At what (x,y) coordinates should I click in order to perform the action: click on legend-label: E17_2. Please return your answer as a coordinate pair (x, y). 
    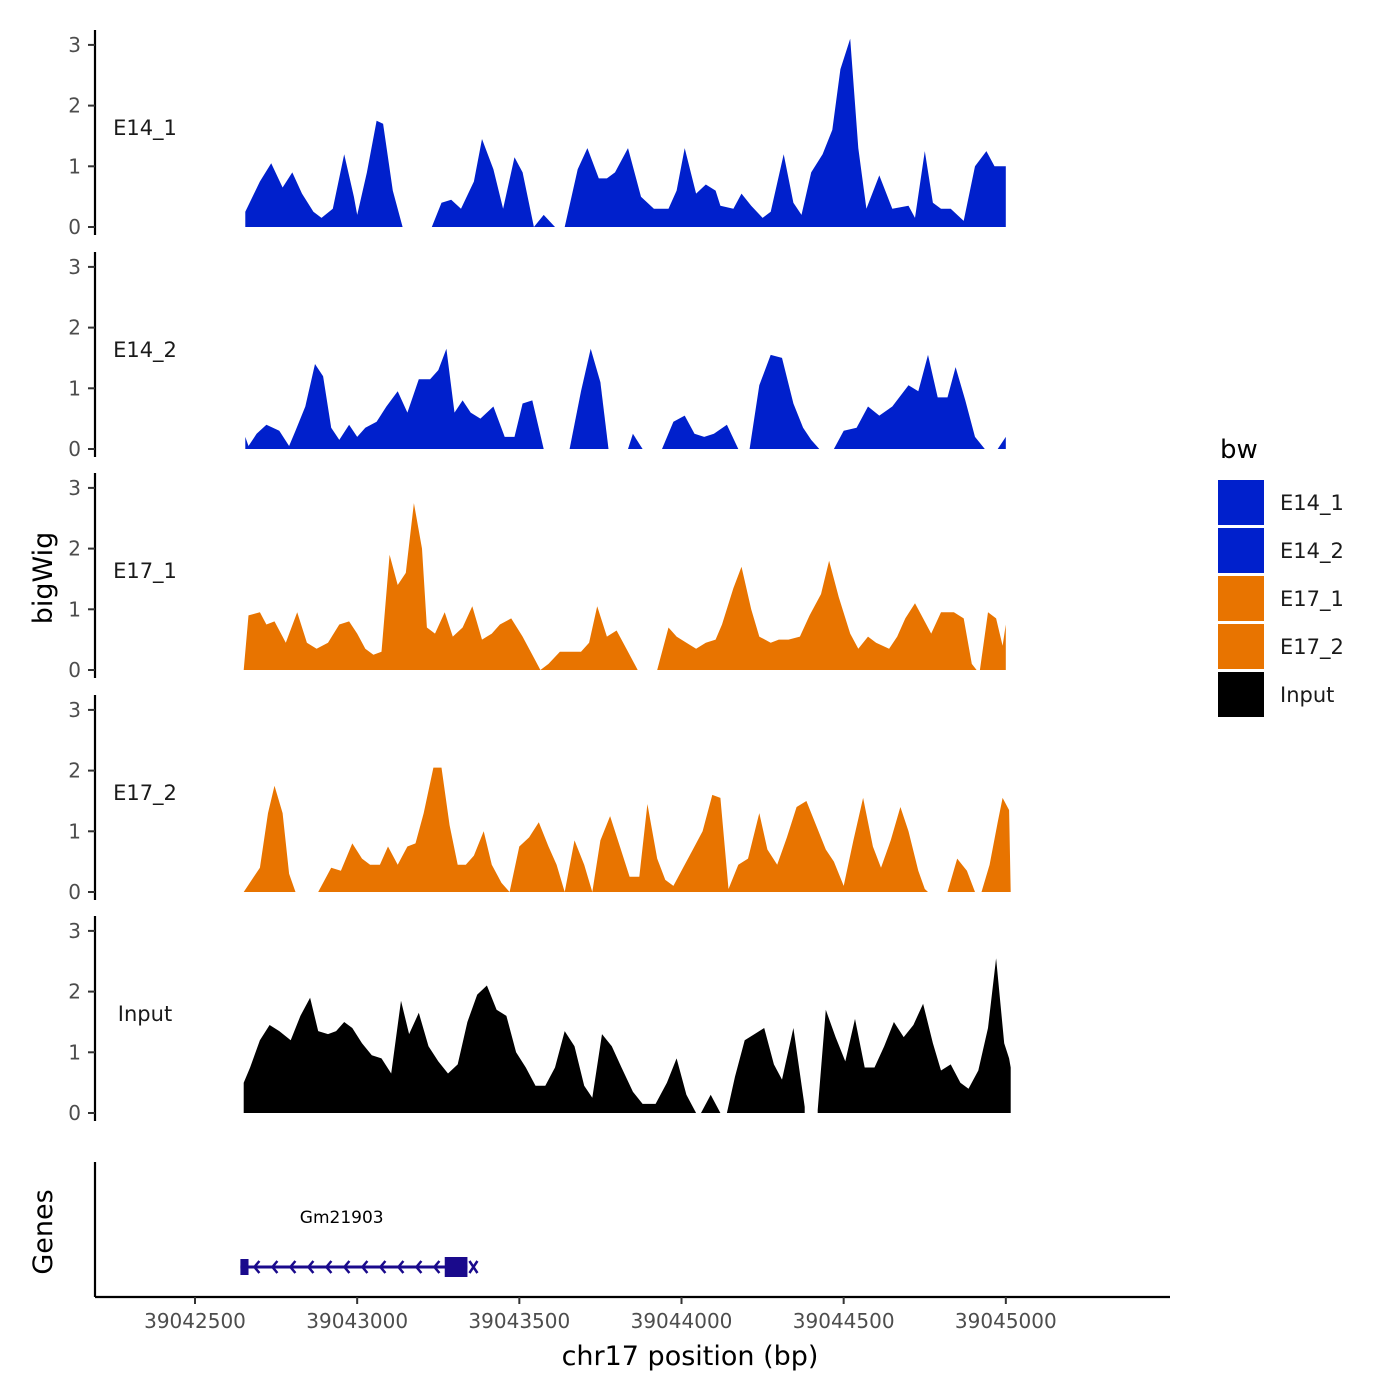
    Looking at the image, I should click on (1312, 647).